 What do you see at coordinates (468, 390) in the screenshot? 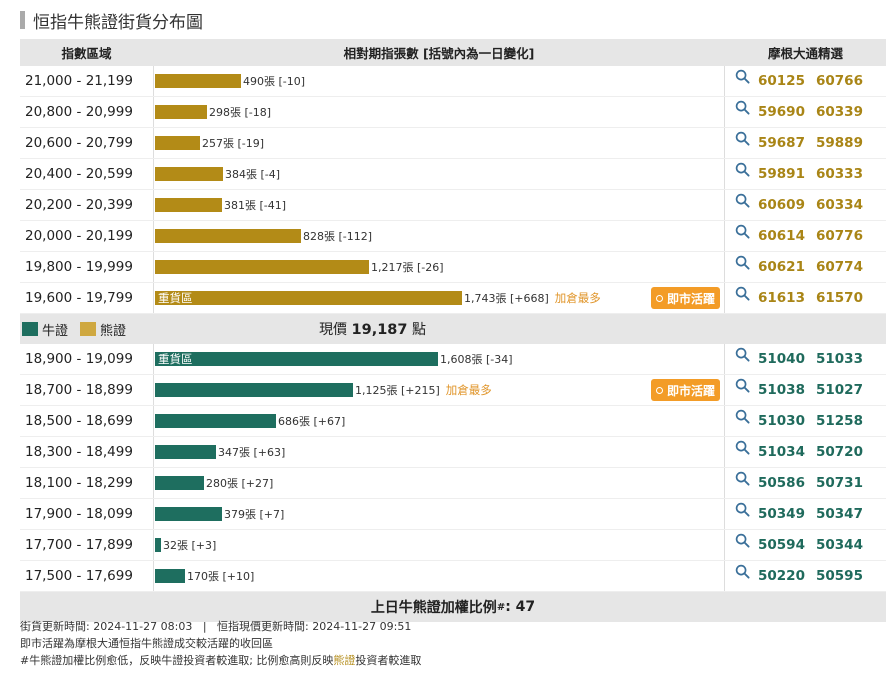
I see `most-added-label: 加倉最多` at bounding box center [468, 390].